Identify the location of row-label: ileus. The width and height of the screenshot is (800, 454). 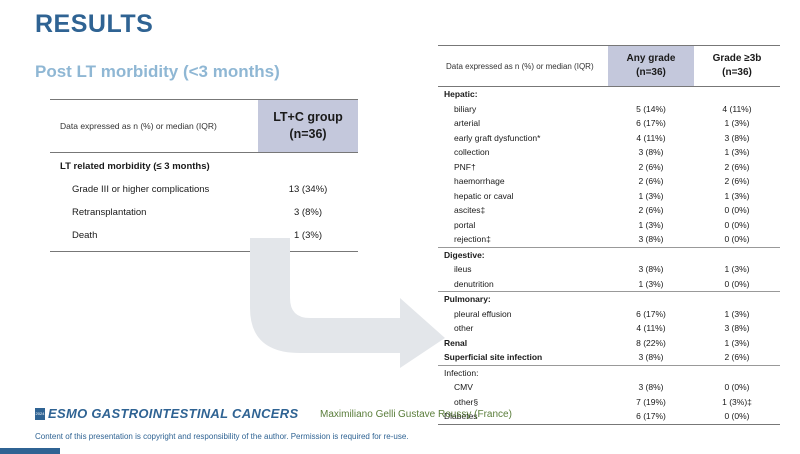
(463, 269).